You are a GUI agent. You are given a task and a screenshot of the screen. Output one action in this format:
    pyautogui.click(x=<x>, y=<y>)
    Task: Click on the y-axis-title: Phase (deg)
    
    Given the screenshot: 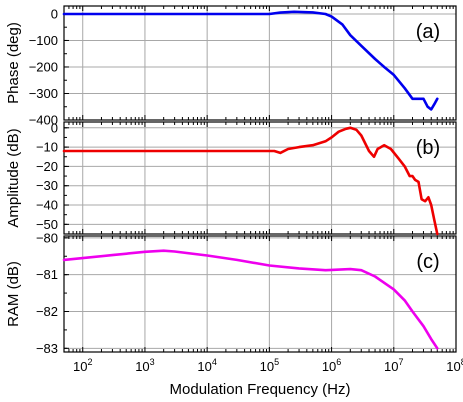 What is the action you would take?
    pyautogui.click(x=13, y=63)
    